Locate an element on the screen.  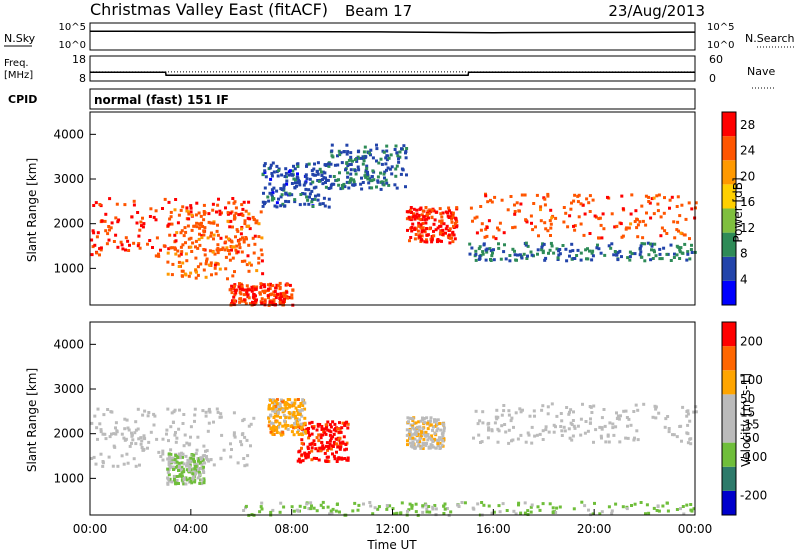
velocity-colorbar-label: Velocity [m s-1] is located at coordinates (746, 420).